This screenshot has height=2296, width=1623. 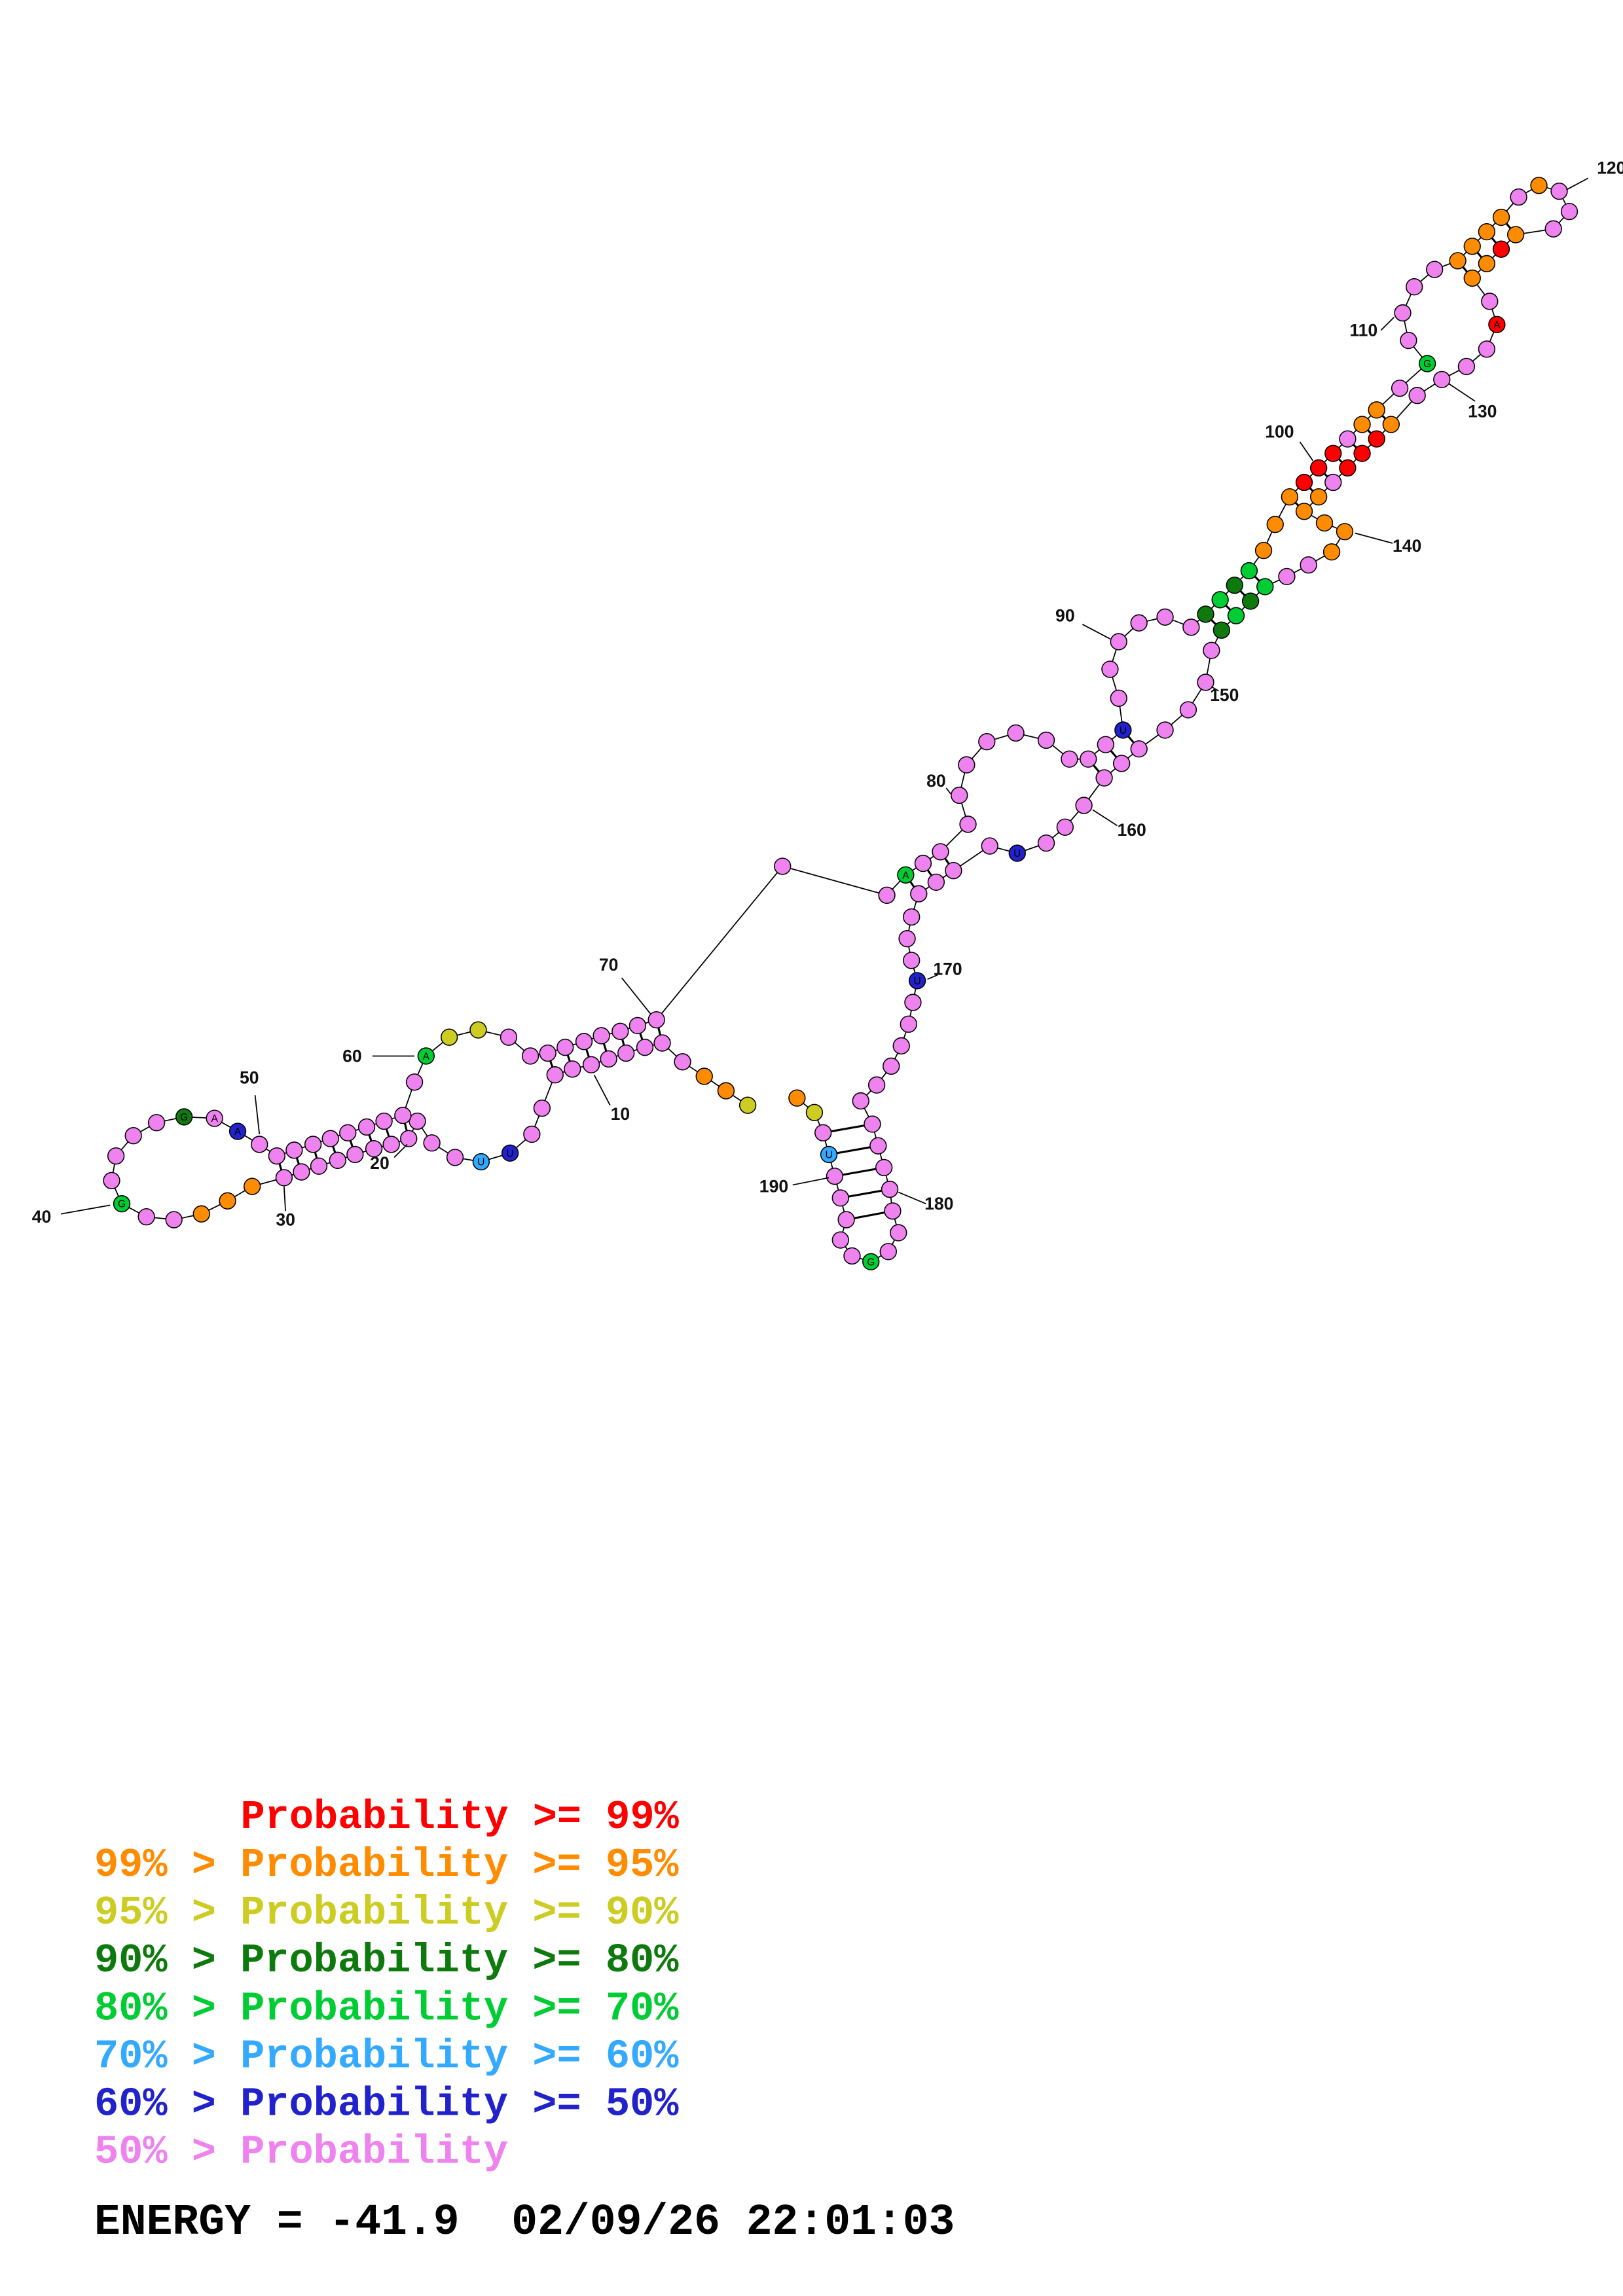 What do you see at coordinates (1224, 695) in the screenshot?
I see `position-label: 150` at bounding box center [1224, 695].